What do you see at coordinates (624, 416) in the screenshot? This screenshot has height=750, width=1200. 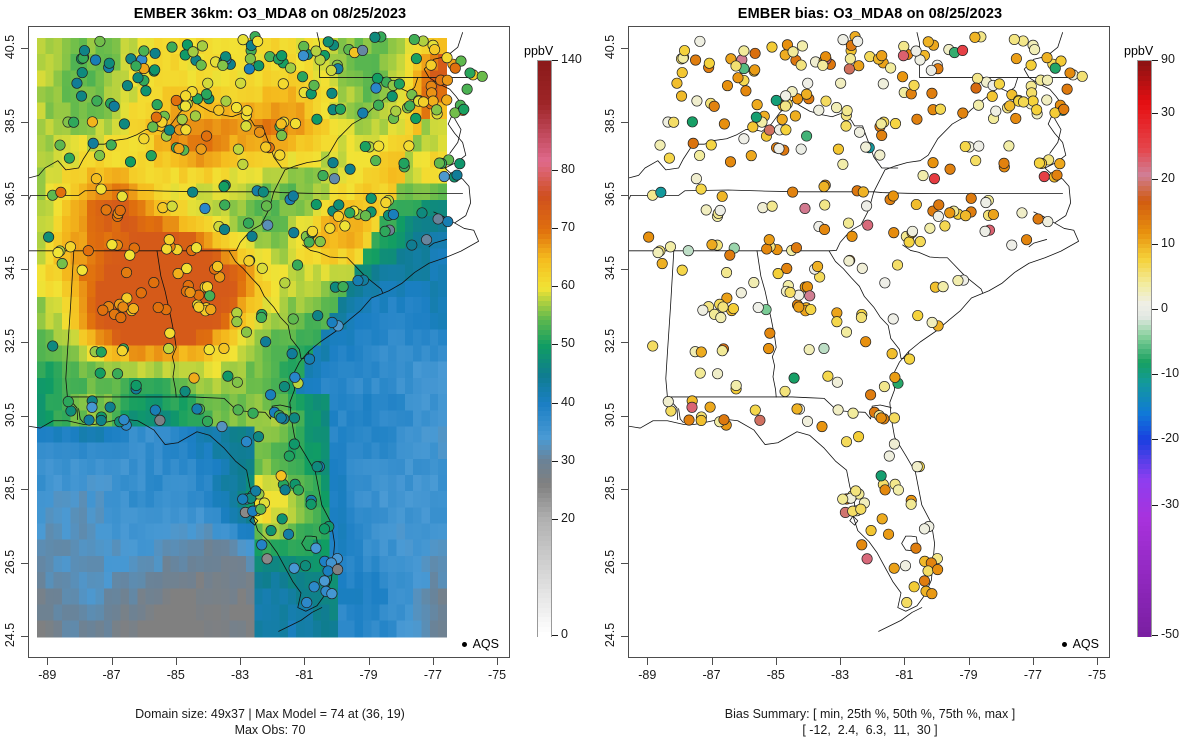 I see `y-axis-tick` at bounding box center [624, 416].